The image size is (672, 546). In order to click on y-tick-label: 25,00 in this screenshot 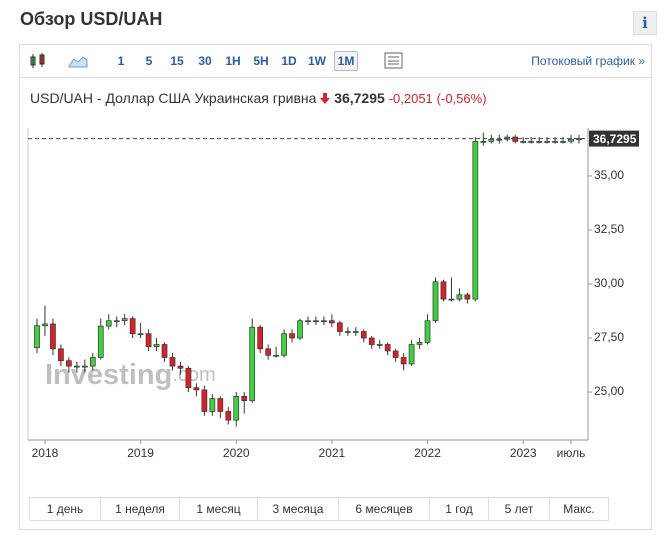, I will do `click(609, 391)`.